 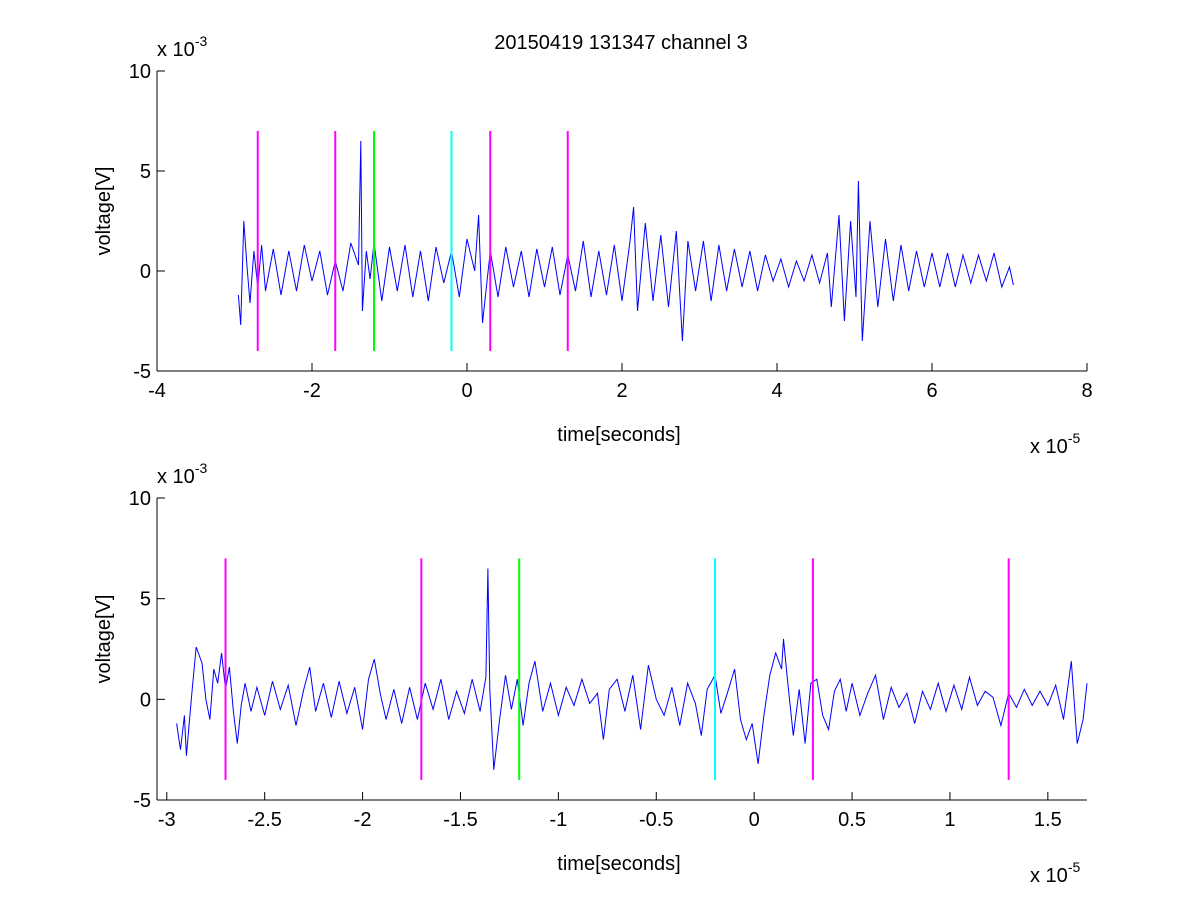 What do you see at coordinates (776, 391) in the screenshot?
I see `x-tick-label: 4` at bounding box center [776, 391].